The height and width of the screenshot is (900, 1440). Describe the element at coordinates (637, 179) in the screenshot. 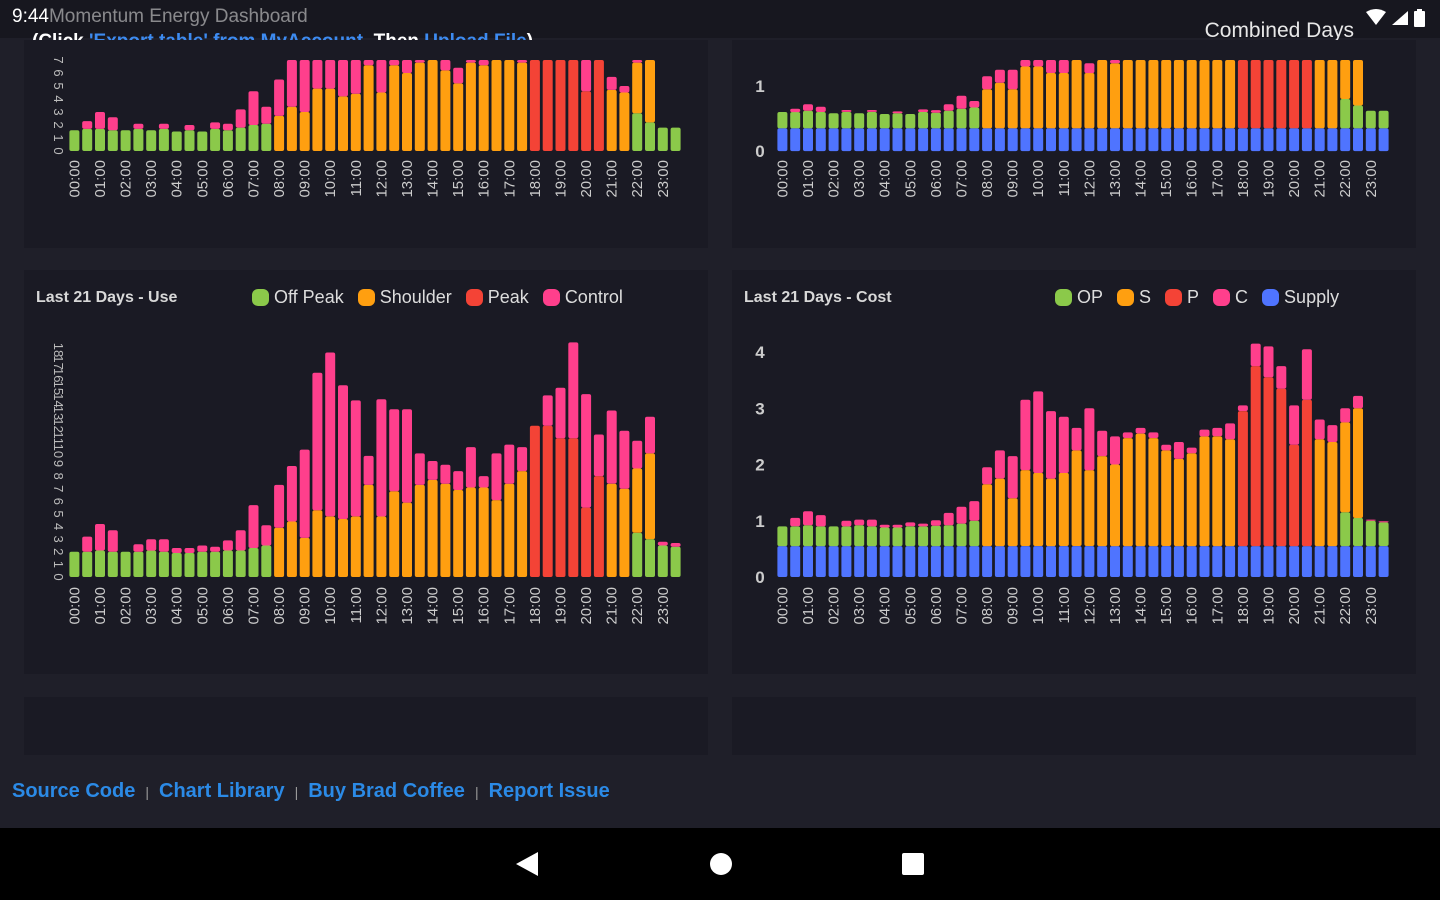

I see `x-tick-label: 22:00` at that location.